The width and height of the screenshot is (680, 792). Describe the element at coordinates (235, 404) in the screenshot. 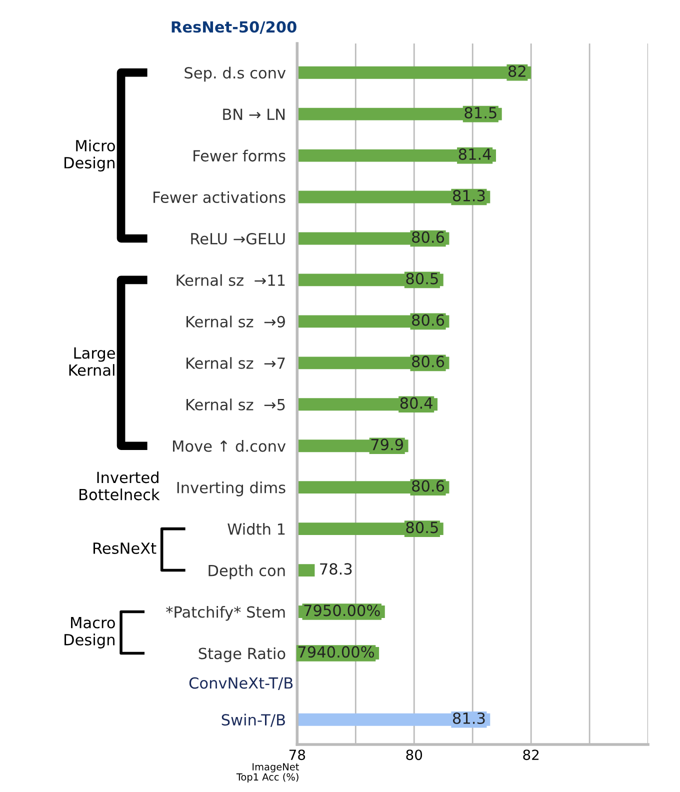

I see `y-tick-label: Kernal sz →5` at that location.